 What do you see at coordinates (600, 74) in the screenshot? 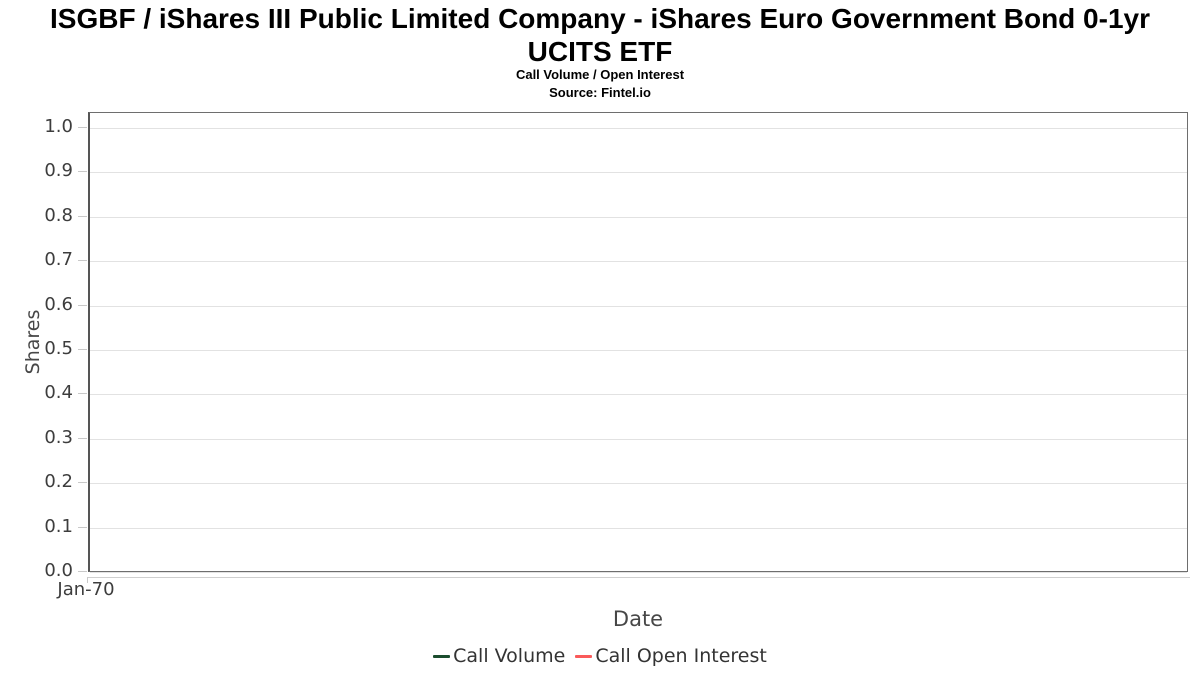
I see `chart-subtitle: Call Volume / Open Interest` at bounding box center [600, 74].